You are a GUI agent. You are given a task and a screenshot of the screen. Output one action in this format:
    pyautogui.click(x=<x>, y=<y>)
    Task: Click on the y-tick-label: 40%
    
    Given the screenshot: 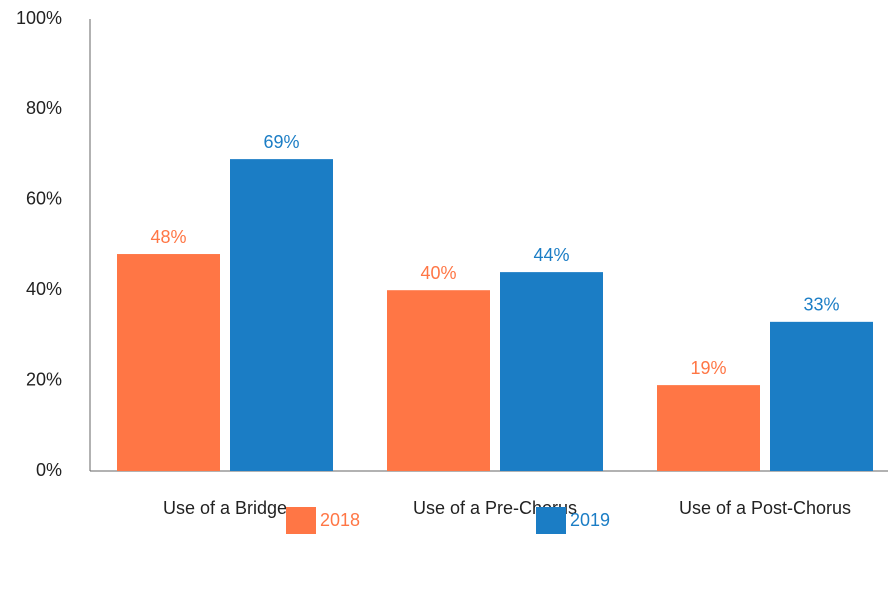 What is the action you would take?
    pyautogui.click(x=44, y=289)
    